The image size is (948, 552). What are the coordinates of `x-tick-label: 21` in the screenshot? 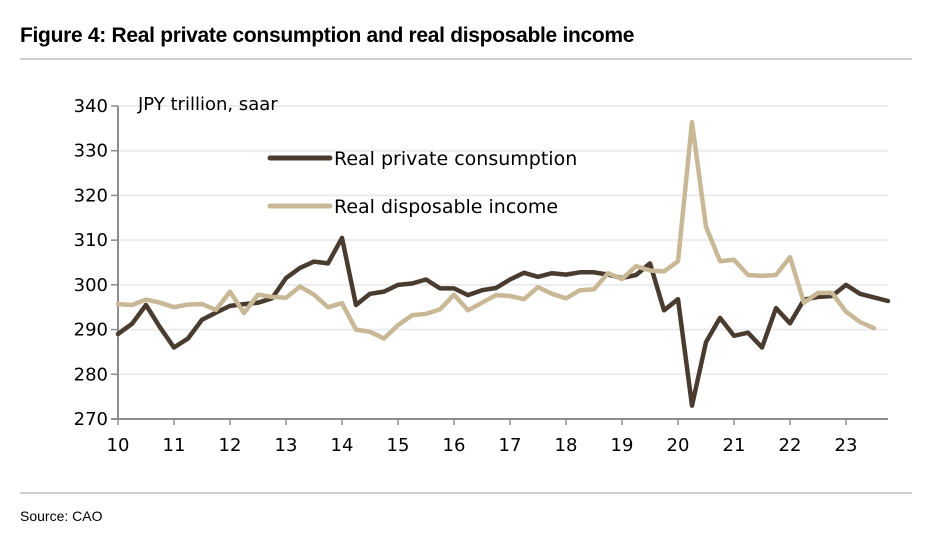 It's located at (734, 445).